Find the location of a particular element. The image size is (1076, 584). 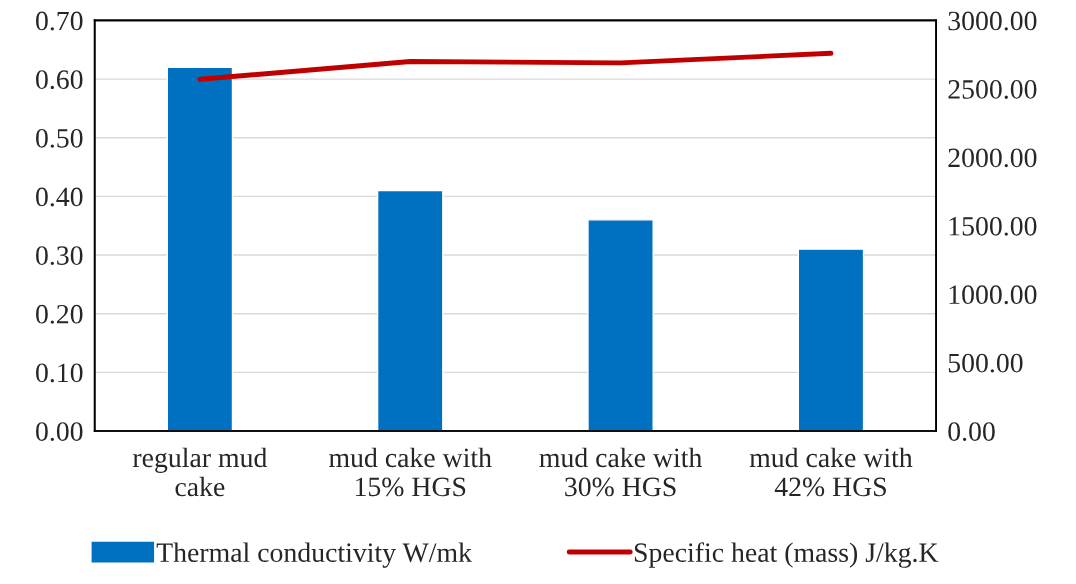

x-tick-label: mud cake with 42% HGS is located at coordinates (831, 472).